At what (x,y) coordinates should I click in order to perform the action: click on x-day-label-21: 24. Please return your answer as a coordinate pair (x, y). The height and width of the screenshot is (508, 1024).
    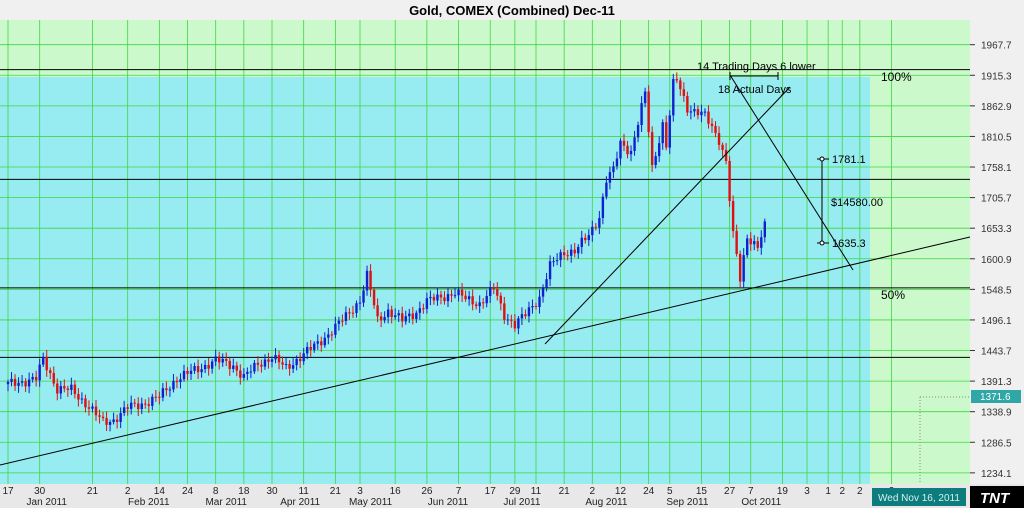
    Looking at the image, I should click on (649, 491).